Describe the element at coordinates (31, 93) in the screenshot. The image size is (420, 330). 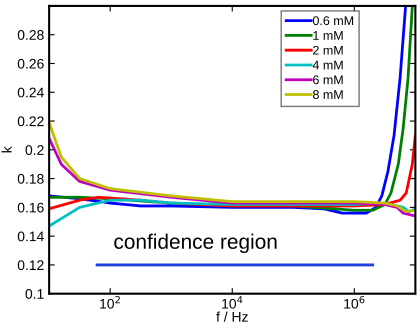
I see `y-tick-label: 0.24` at that location.